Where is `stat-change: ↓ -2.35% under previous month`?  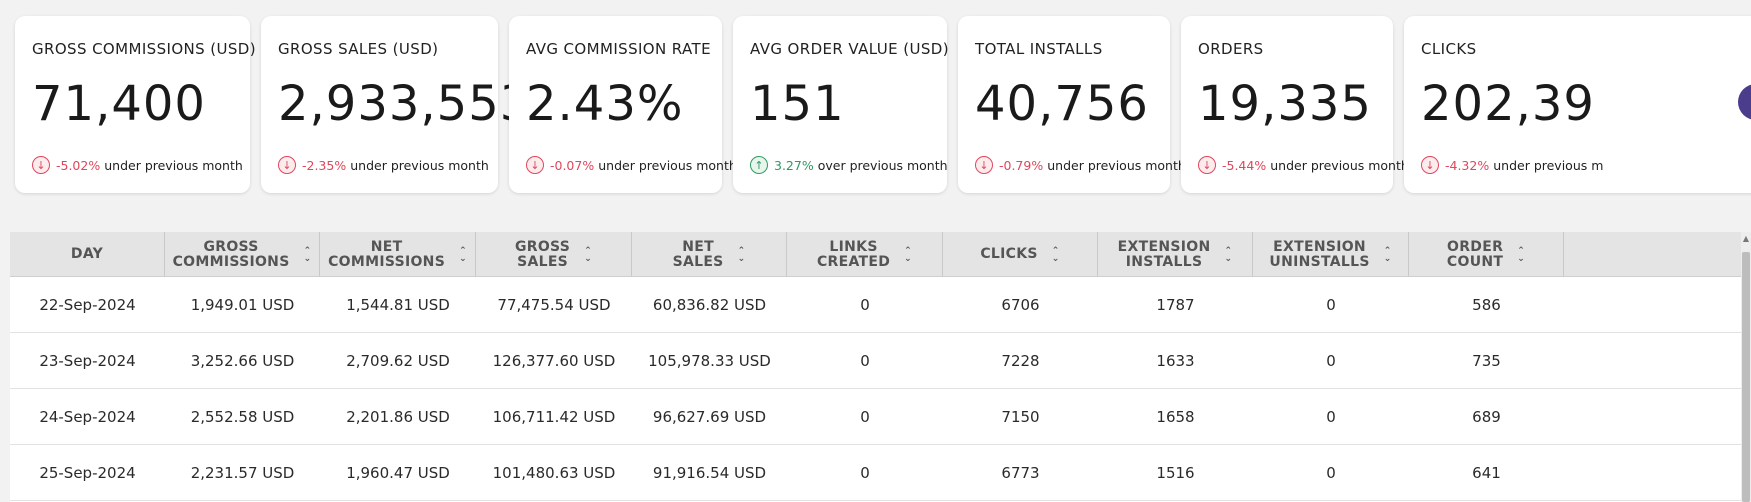 stat-change: ↓ -2.35% under previous month is located at coordinates (383, 165).